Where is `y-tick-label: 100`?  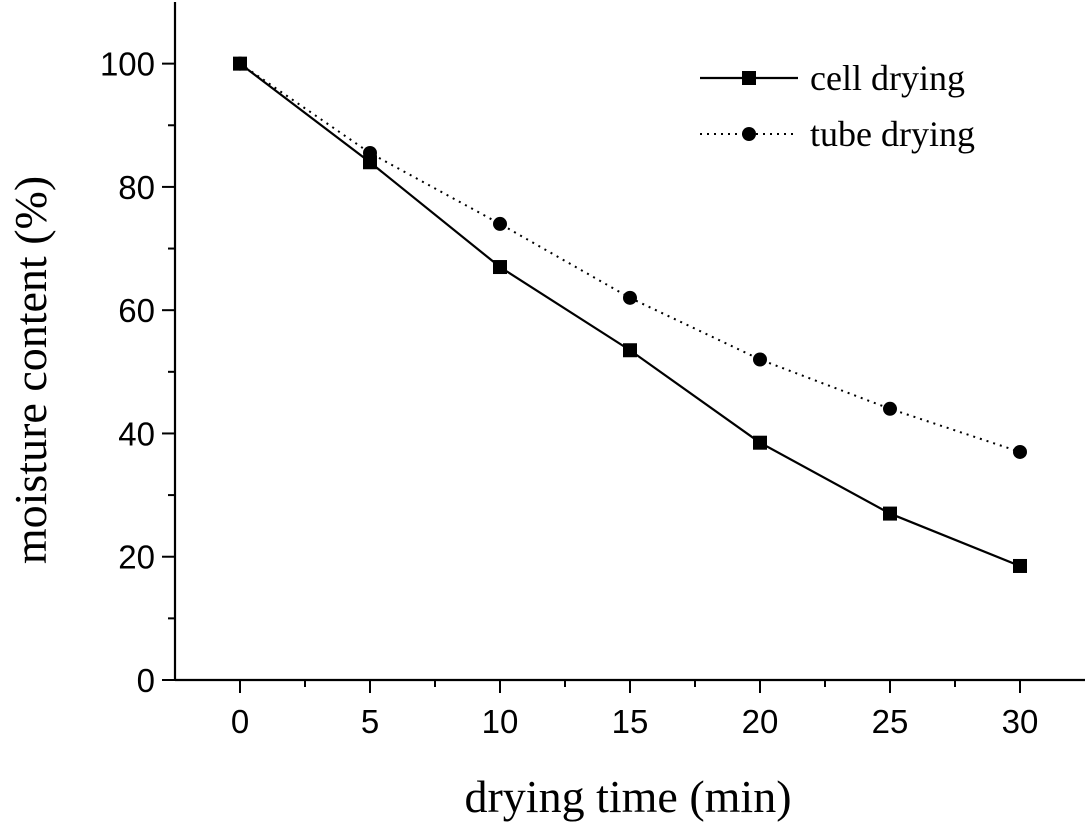
y-tick-label: 100 is located at coordinates (127, 64).